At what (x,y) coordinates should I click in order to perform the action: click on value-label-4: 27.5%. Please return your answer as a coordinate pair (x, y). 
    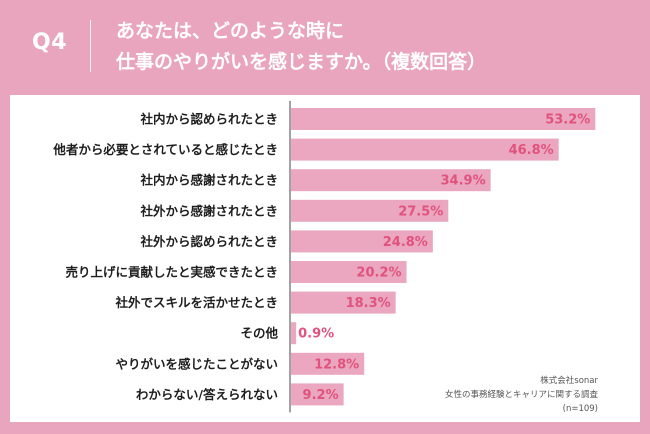
    Looking at the image, I should click on (420, 211).